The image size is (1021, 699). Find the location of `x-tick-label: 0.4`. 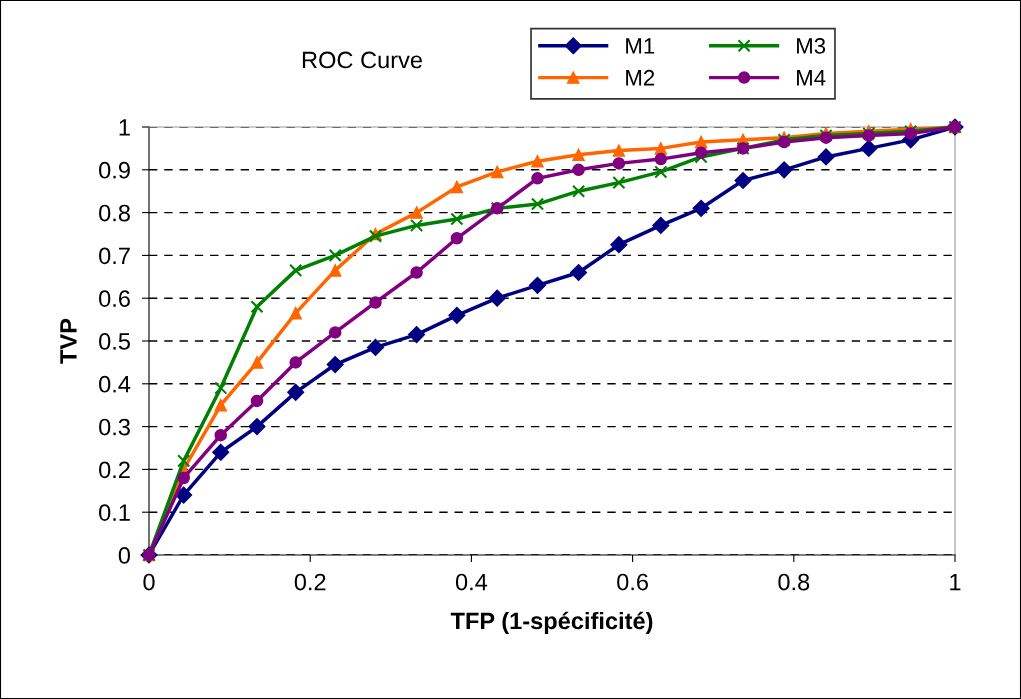

x-tick-label: 0.4 is located at coordinates (471, 582).